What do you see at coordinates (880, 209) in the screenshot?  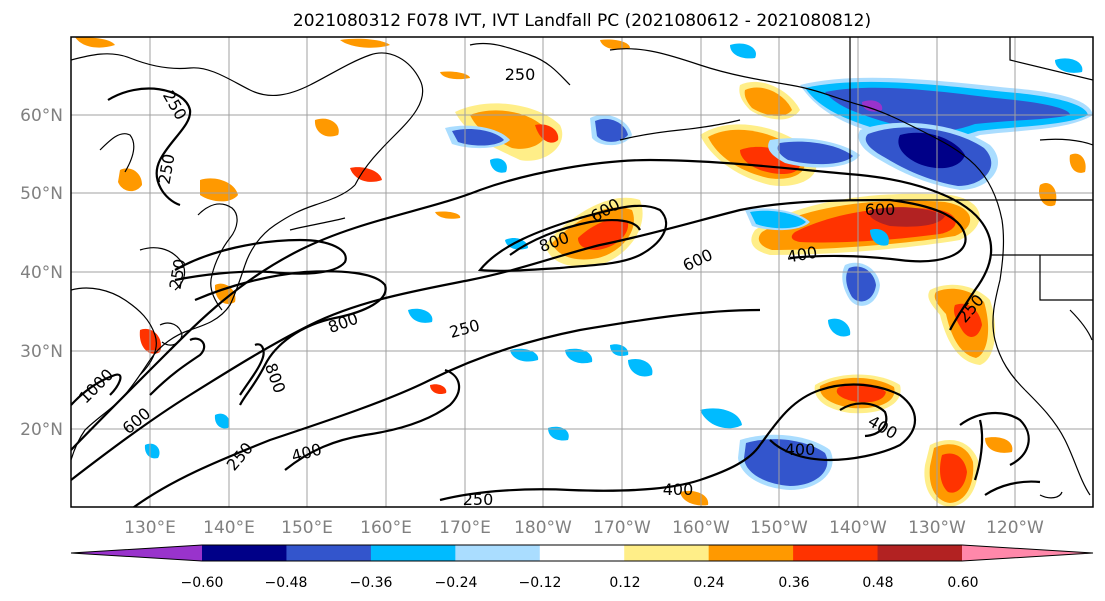 I see `contour-label: 600` at bounding box center [880, 209].